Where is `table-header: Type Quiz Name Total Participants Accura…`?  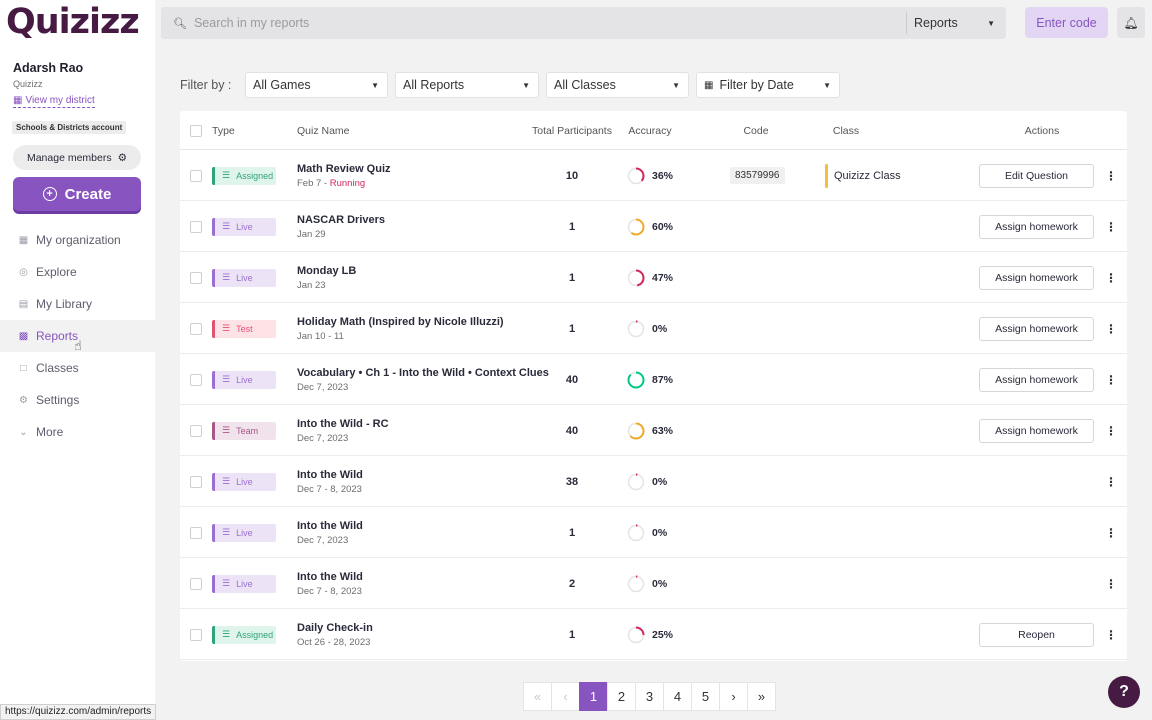
table-header: Type Quiz Name Total Participants Accura… is located at coordinates (653, 130).